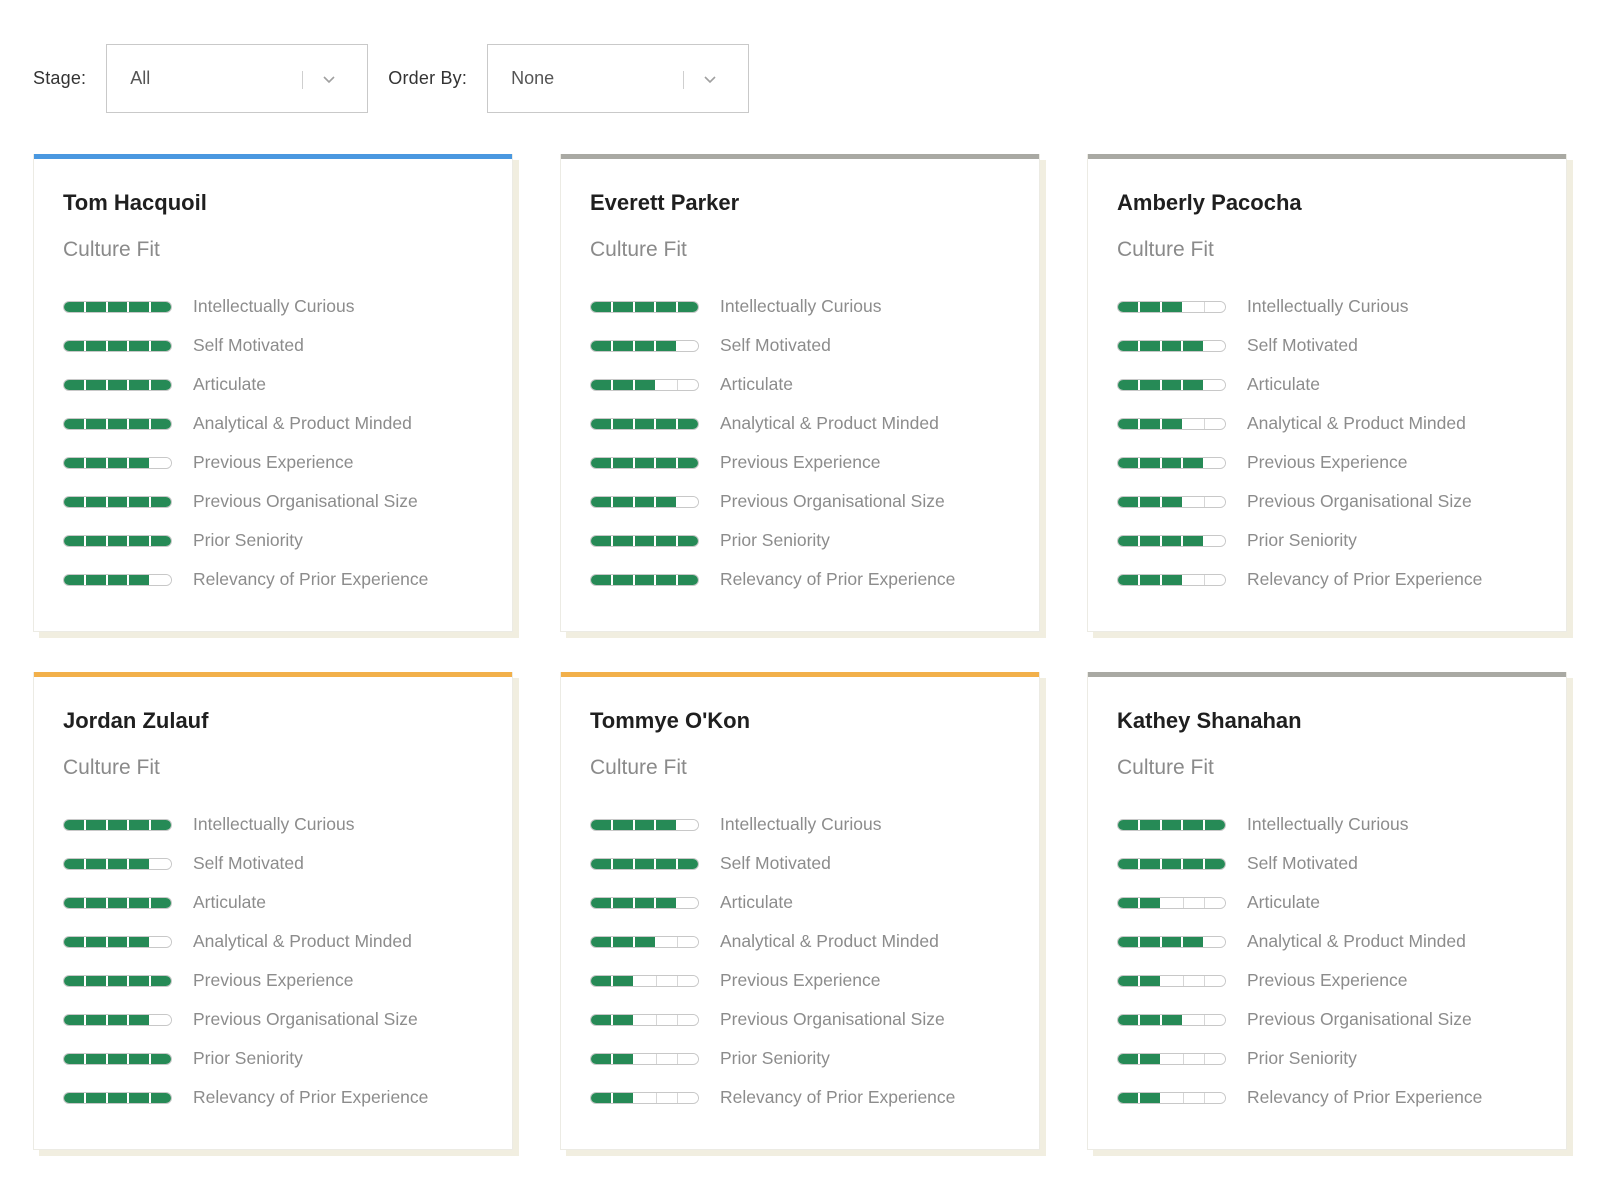  Describe the element at coordinates (1336, 462) in the screenshot. I see `trait-row: Previous Experience` at that location.